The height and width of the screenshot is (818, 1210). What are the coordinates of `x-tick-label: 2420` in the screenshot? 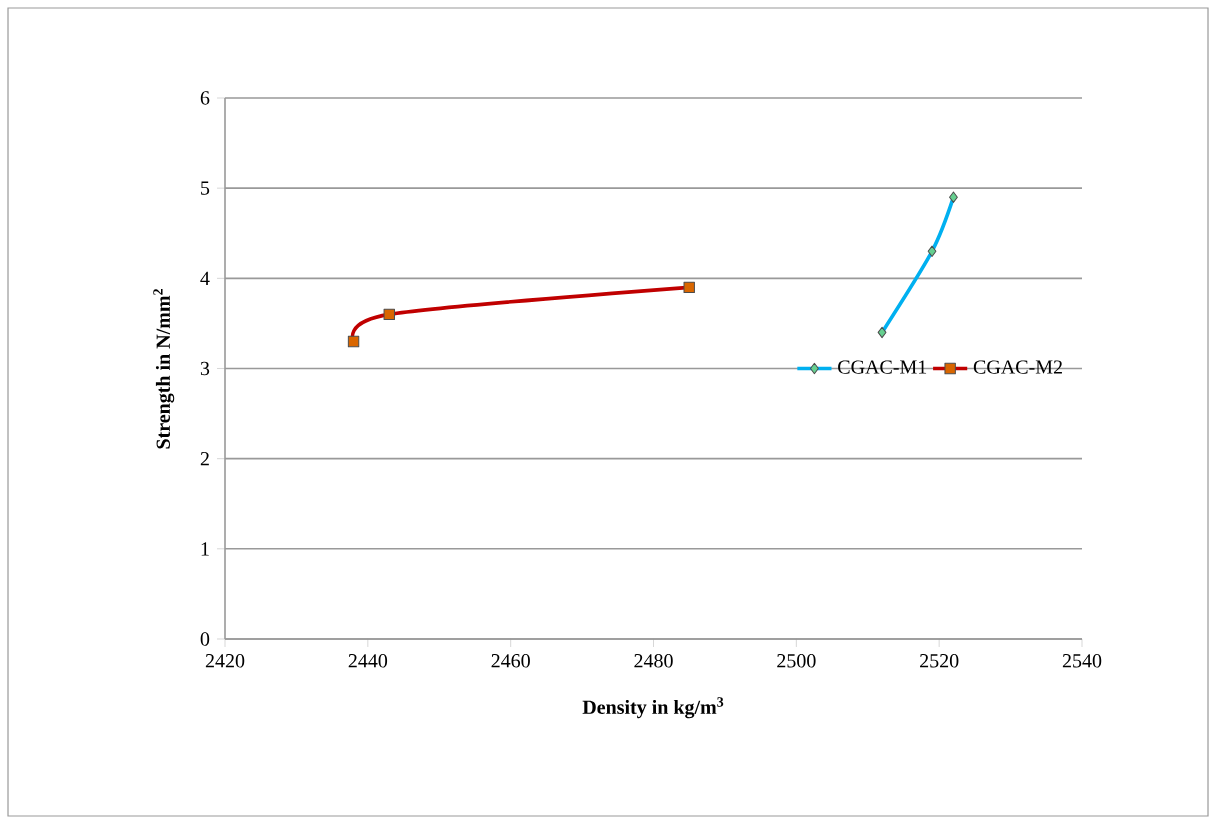 It's located at (225, 661).